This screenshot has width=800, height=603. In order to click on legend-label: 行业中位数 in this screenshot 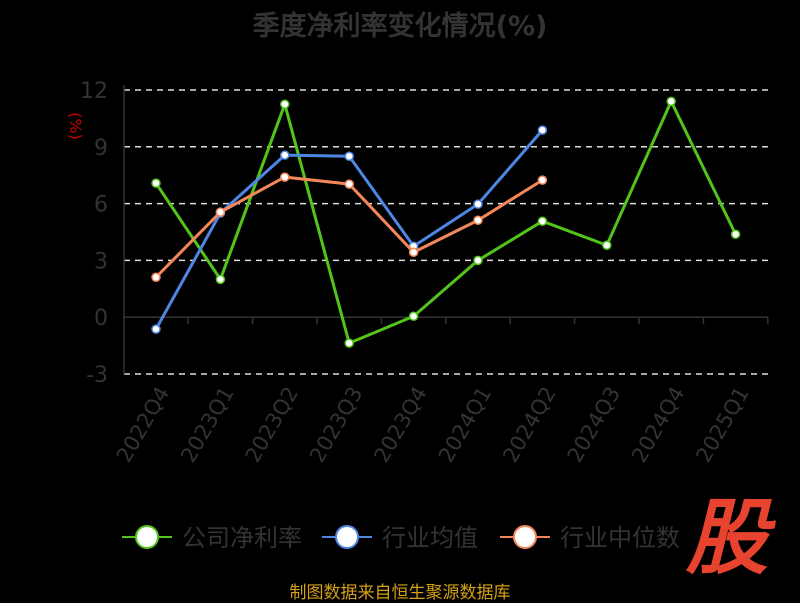, I will do `click(620, 538)`.